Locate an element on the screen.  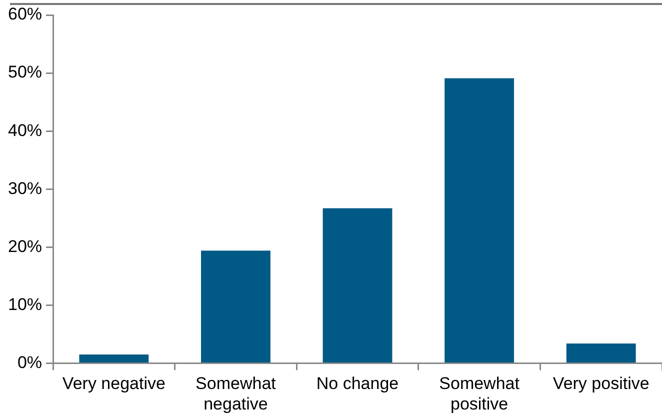
y-tick-label: 50% is located at coordinates (25, 72).